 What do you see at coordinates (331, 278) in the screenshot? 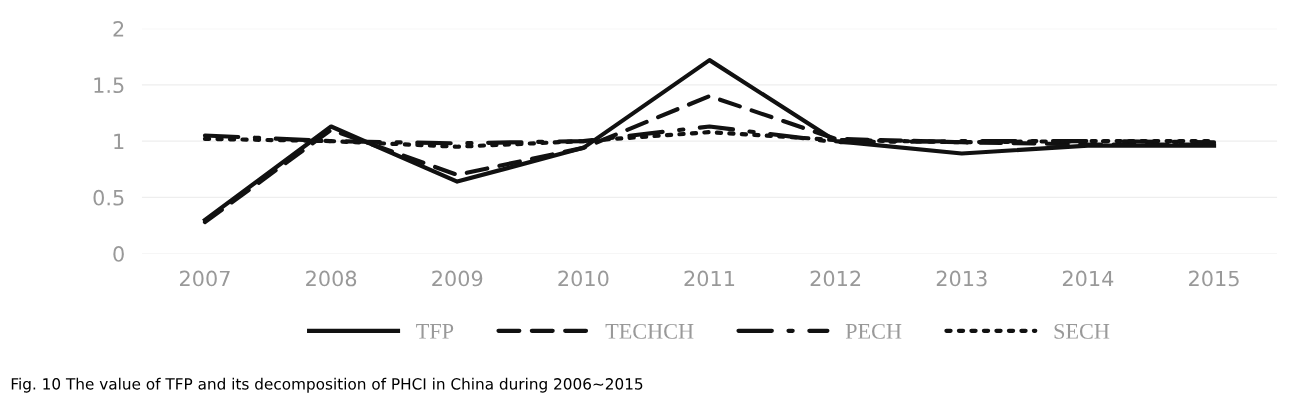
I see `x-tick-label: 2008` at bounding box center [331, 278].